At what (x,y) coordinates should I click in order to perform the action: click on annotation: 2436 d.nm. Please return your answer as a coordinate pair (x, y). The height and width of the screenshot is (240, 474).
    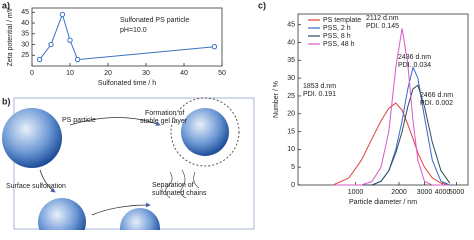
    Looking at the image, I should click on (414, 57).